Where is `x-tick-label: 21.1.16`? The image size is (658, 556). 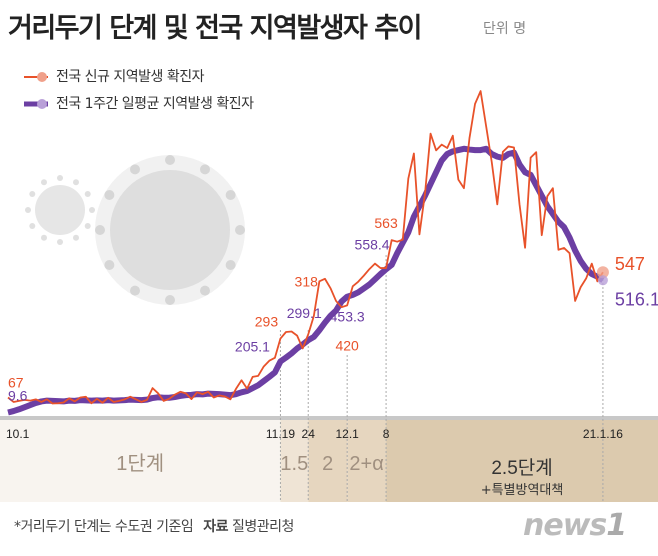
x-tick-label: 21.1.16 is located at coordinates (603, 434).